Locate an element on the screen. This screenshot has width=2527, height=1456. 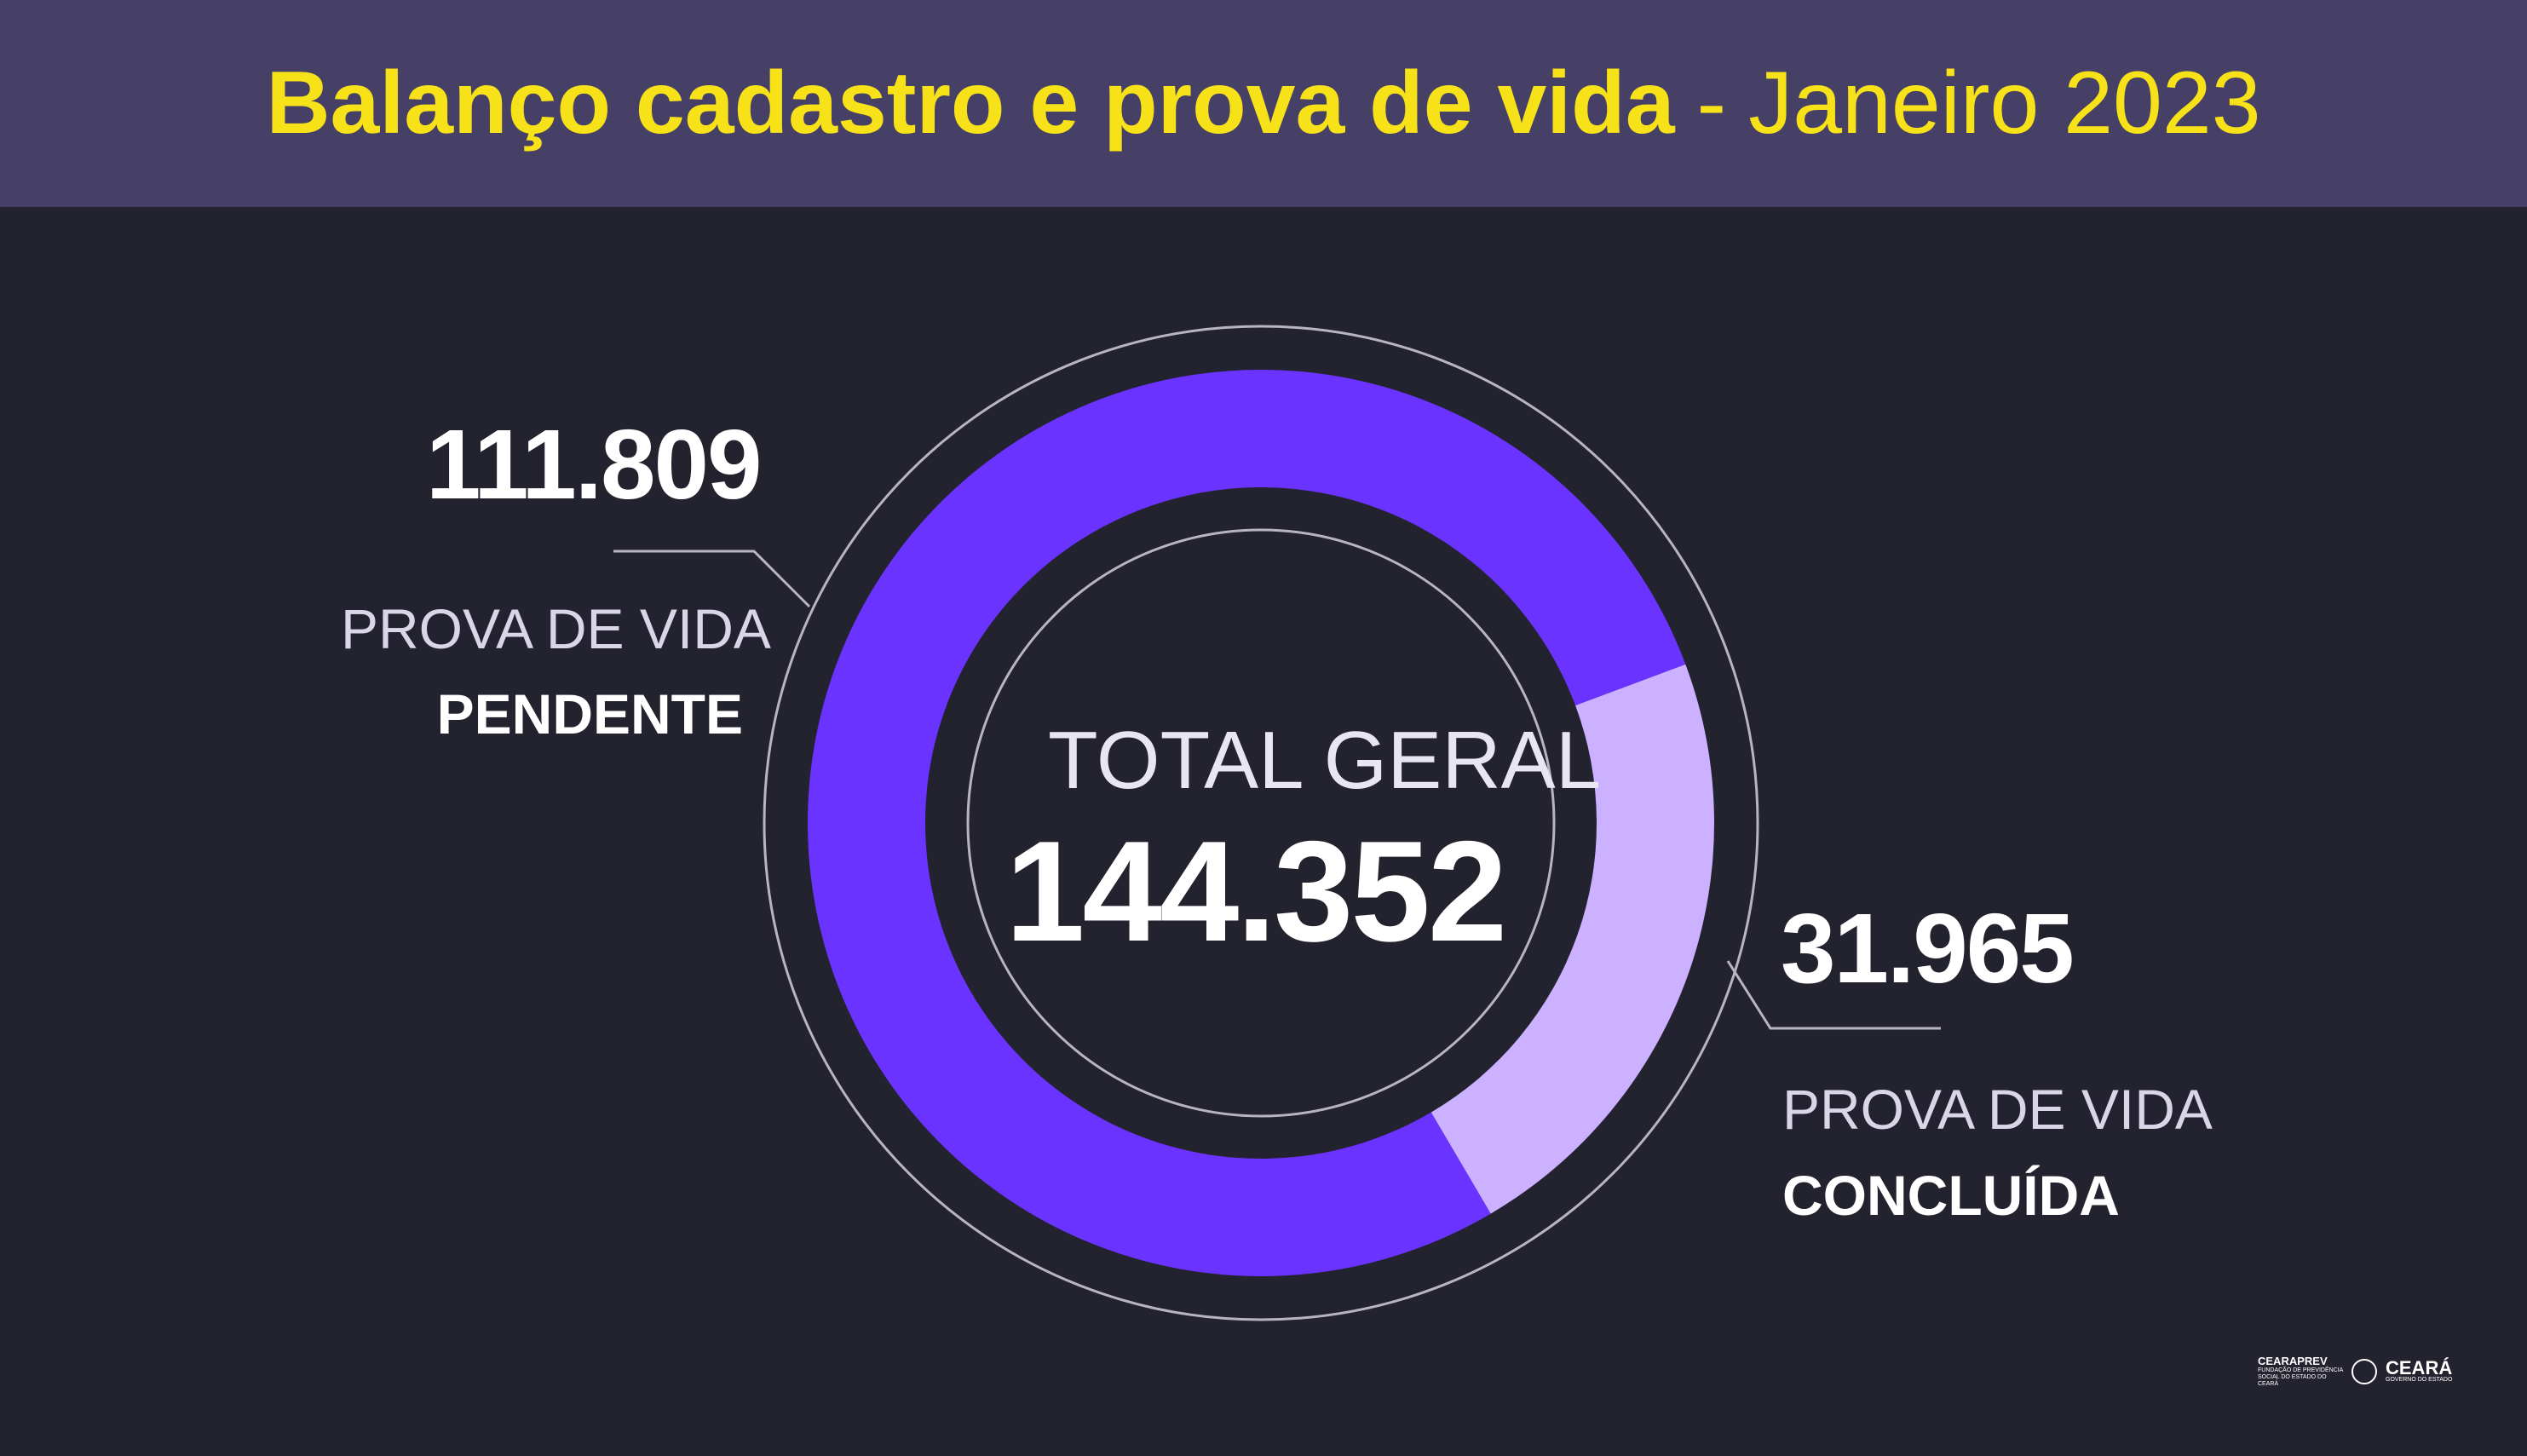
ceara-logo: CEARÁ GOVERNO DO ESTADO is located at coordinates (2420, 1370).